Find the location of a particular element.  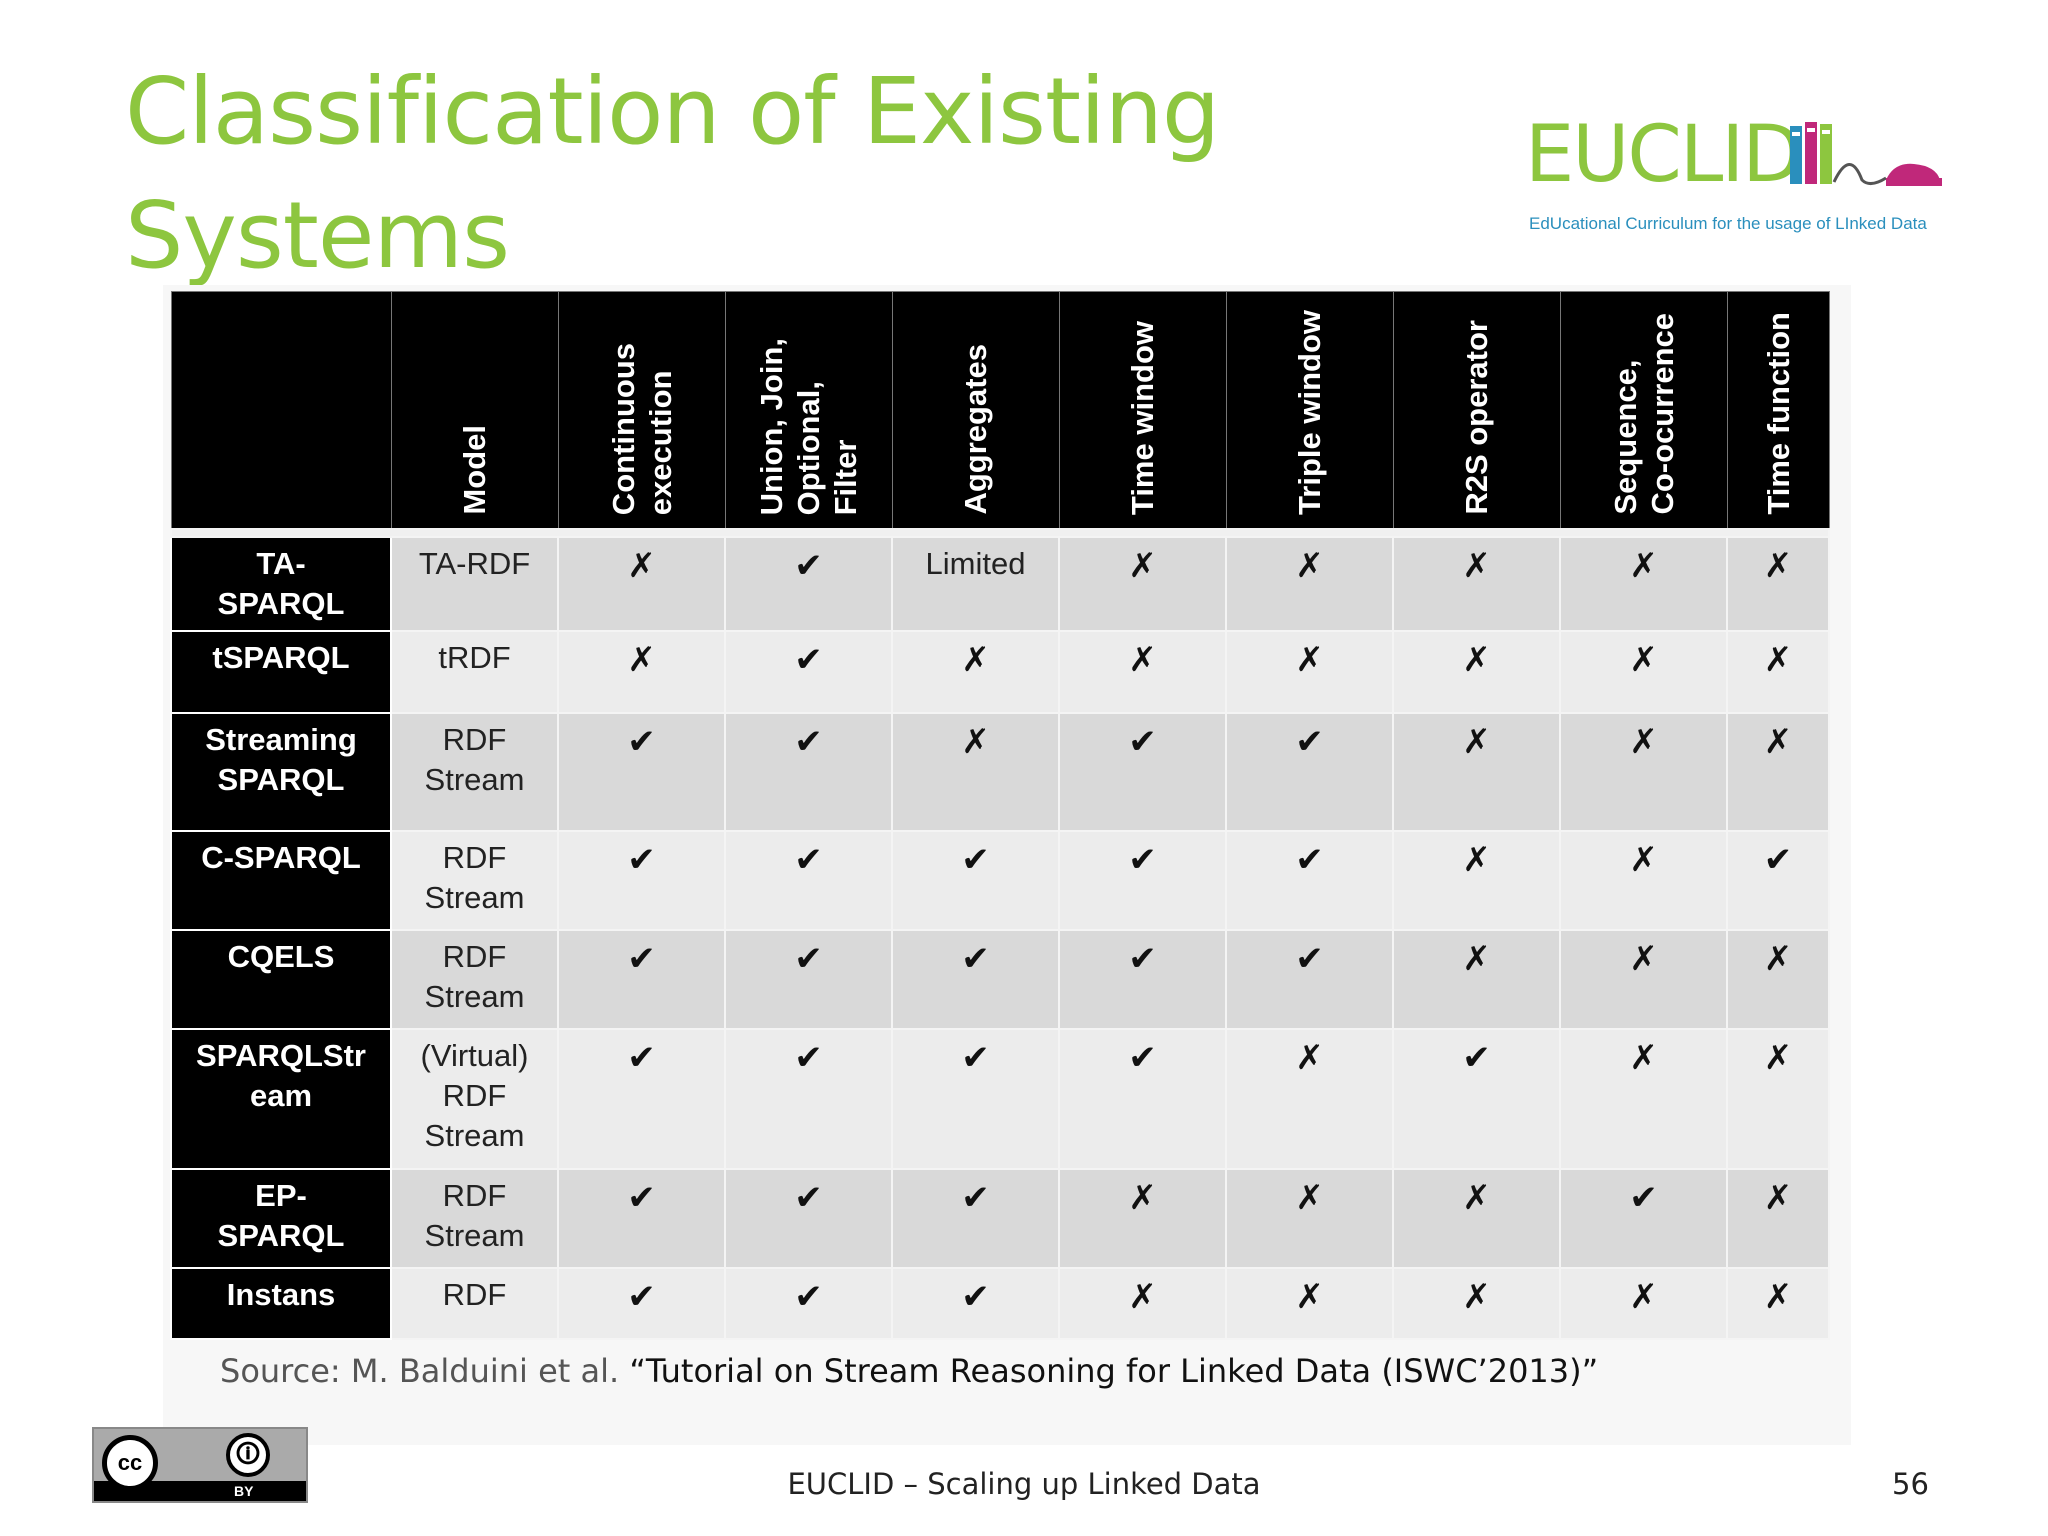

table-row: TA- SPARQL TA-RDF ✗ ✔ Limited ✗ ✗ ✗ ✗ ✗ is located at coordinates (1000, 584).